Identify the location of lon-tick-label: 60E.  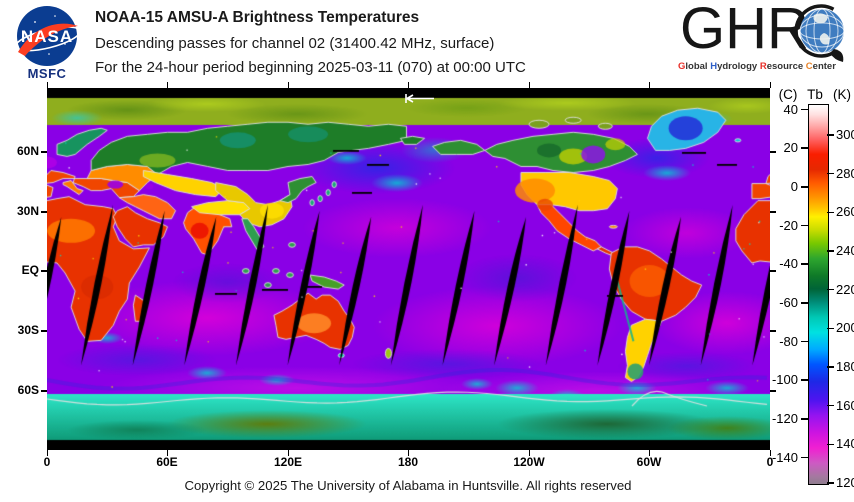
(167, 462).